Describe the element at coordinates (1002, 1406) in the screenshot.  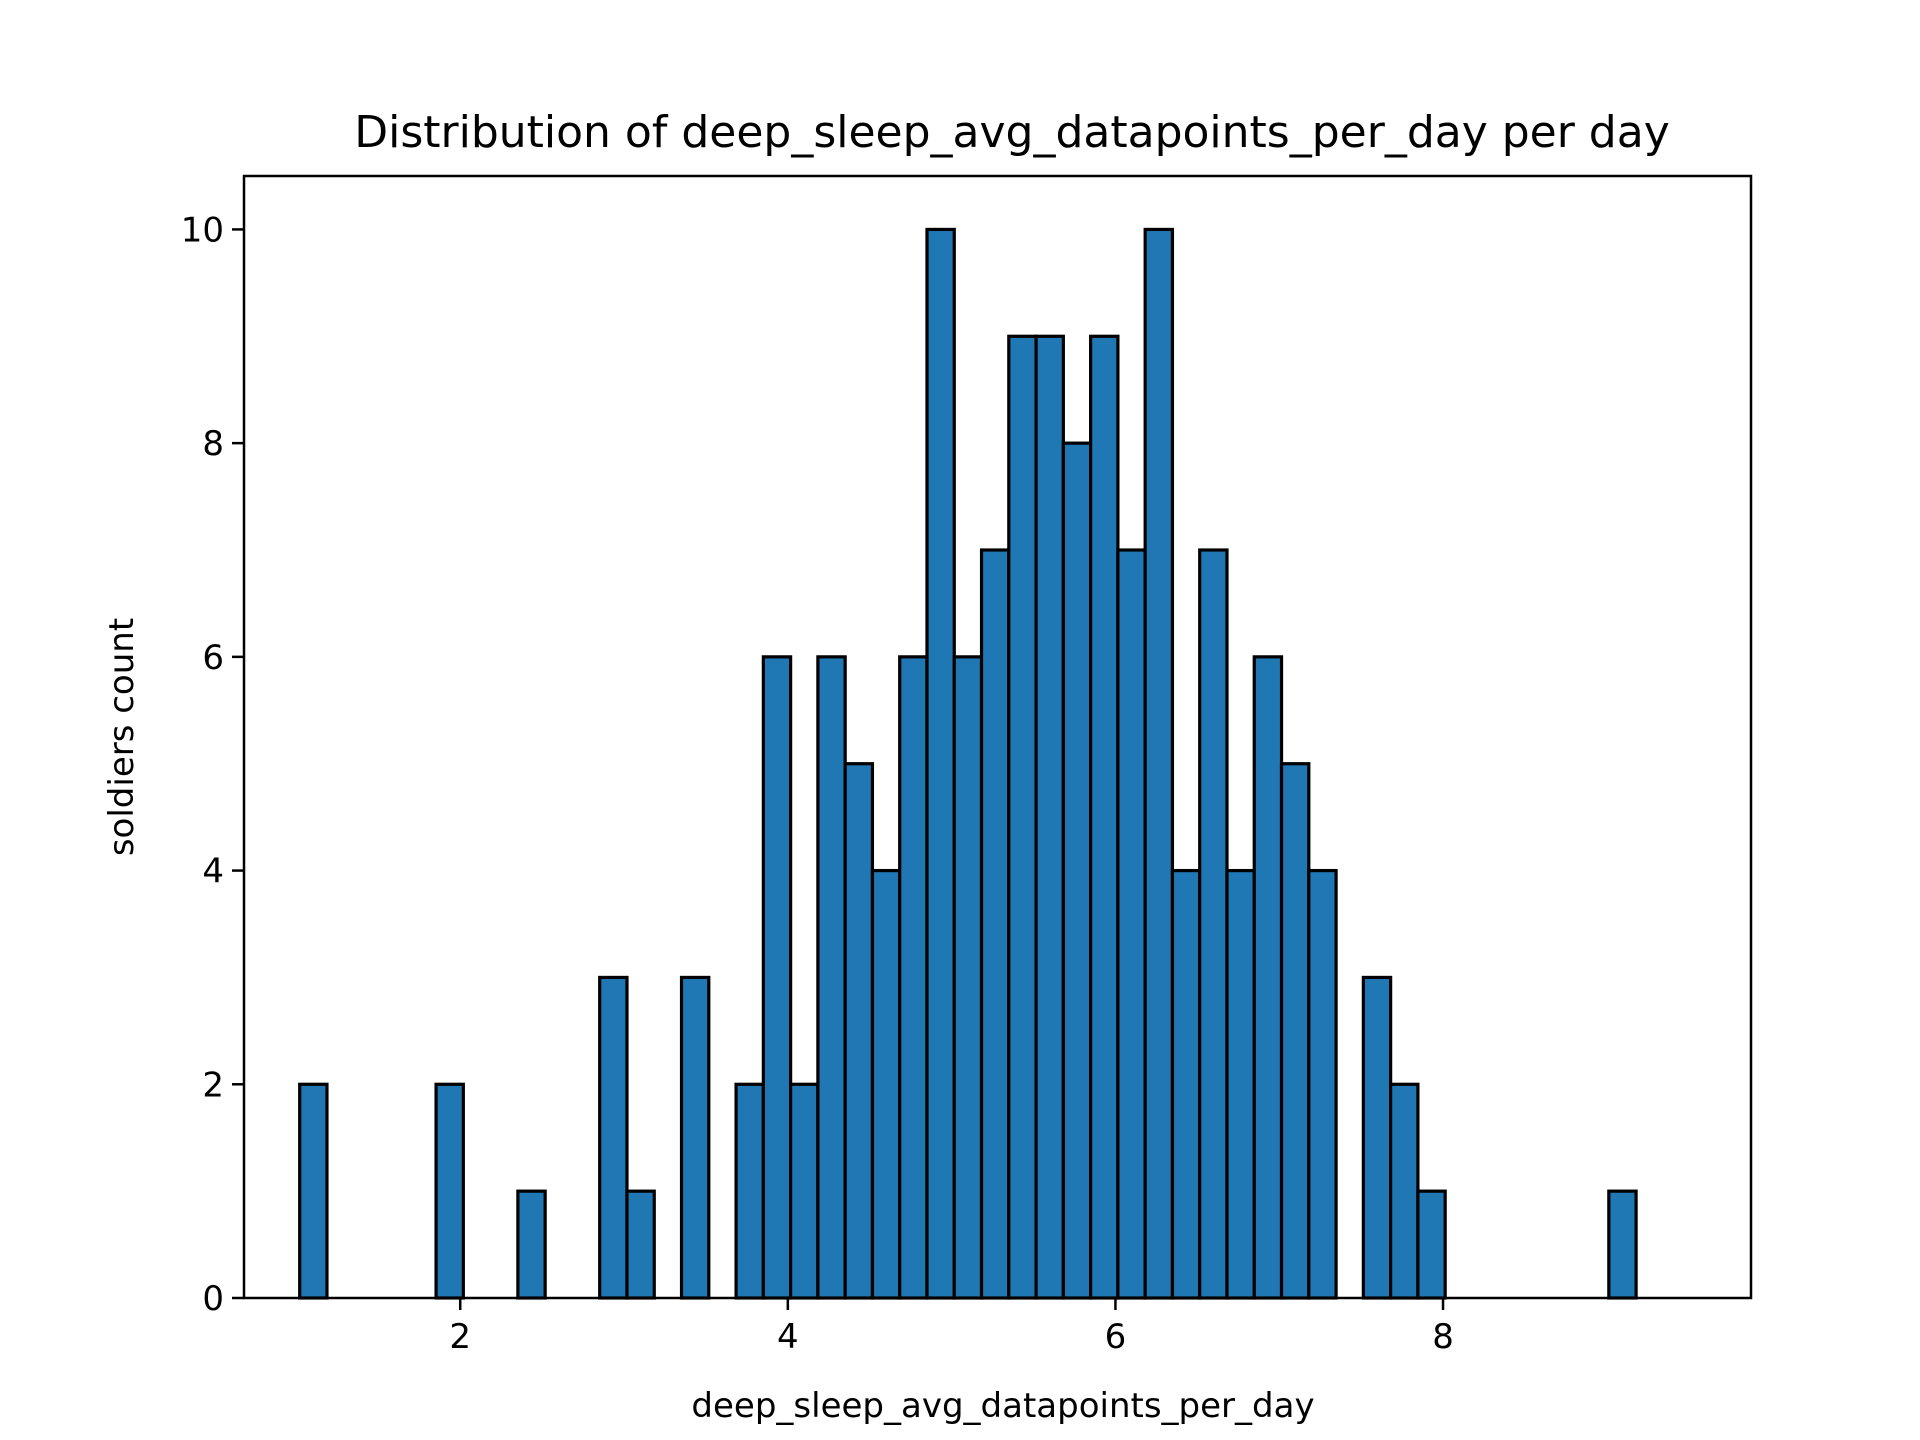
I see `x-axis-label: deep_sleep_avg_datapoints_per_day` at that location.